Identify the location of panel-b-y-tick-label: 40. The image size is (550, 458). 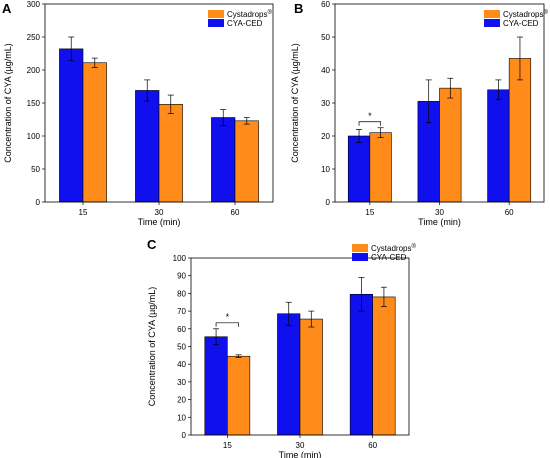
(325, 70).